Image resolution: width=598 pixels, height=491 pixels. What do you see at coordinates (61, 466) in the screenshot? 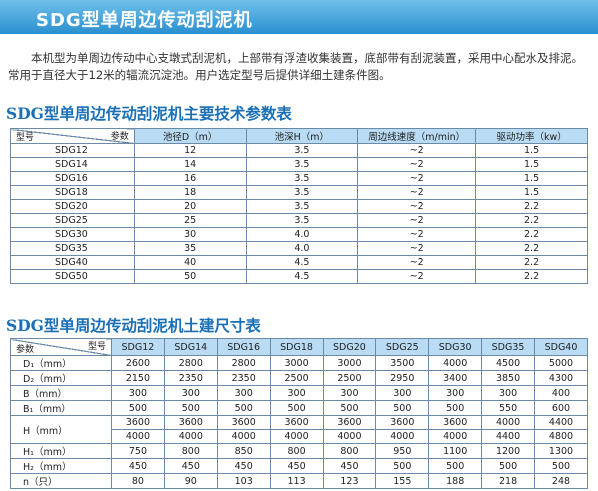
I see `param-label-cell: H₂（mm）` at bounding box center [61, 466].